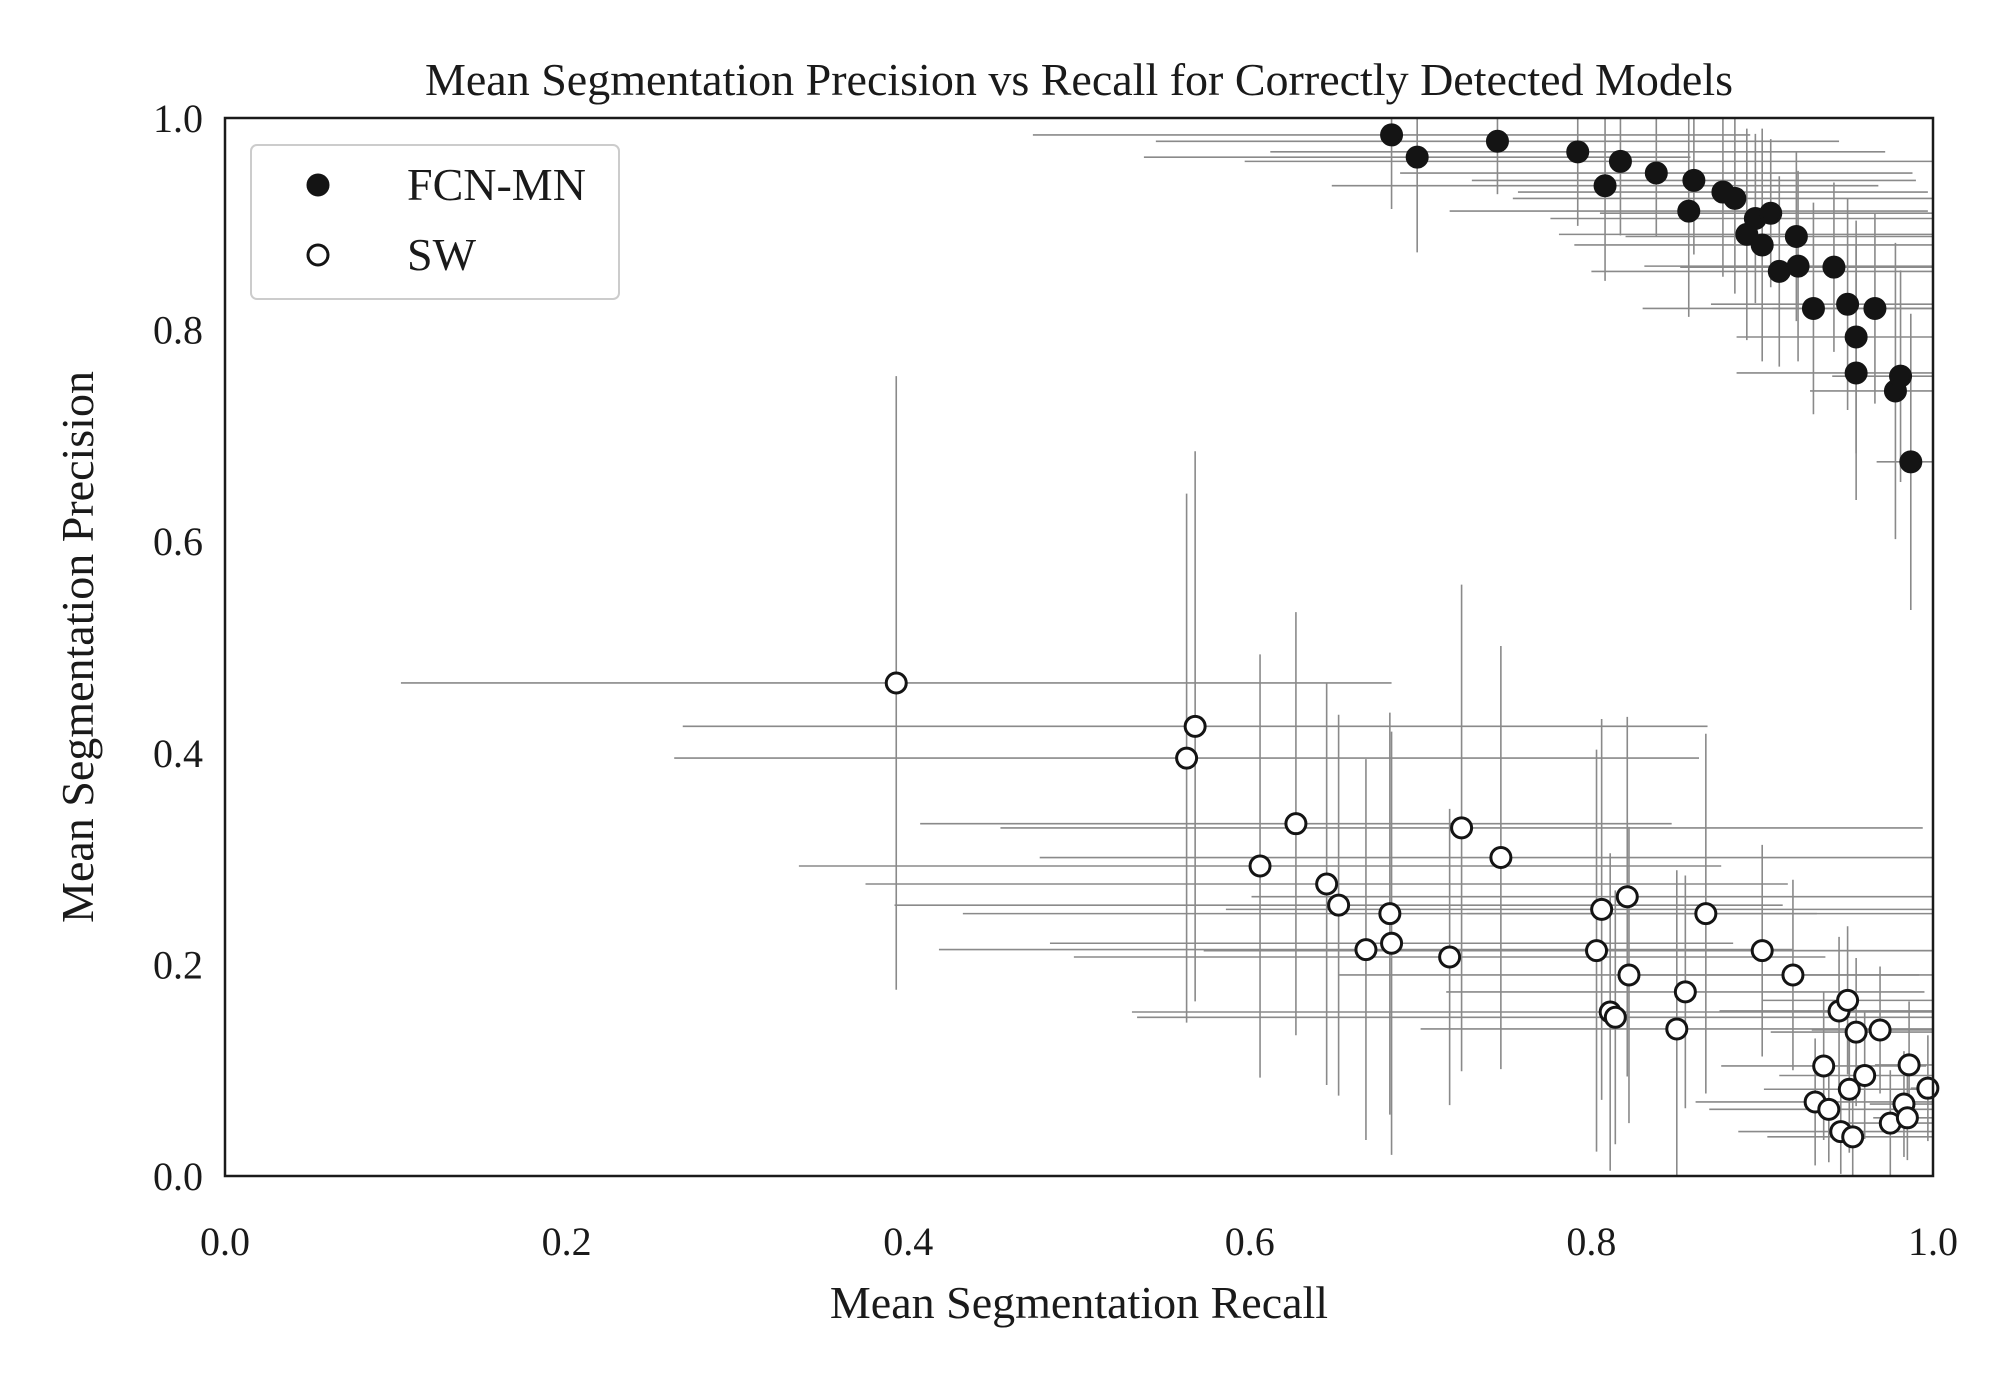 The image size is (2000, 1375). Describe the element at coordinates (318, 255) in the screenshot. I see `legend-marker-sw` at that location.